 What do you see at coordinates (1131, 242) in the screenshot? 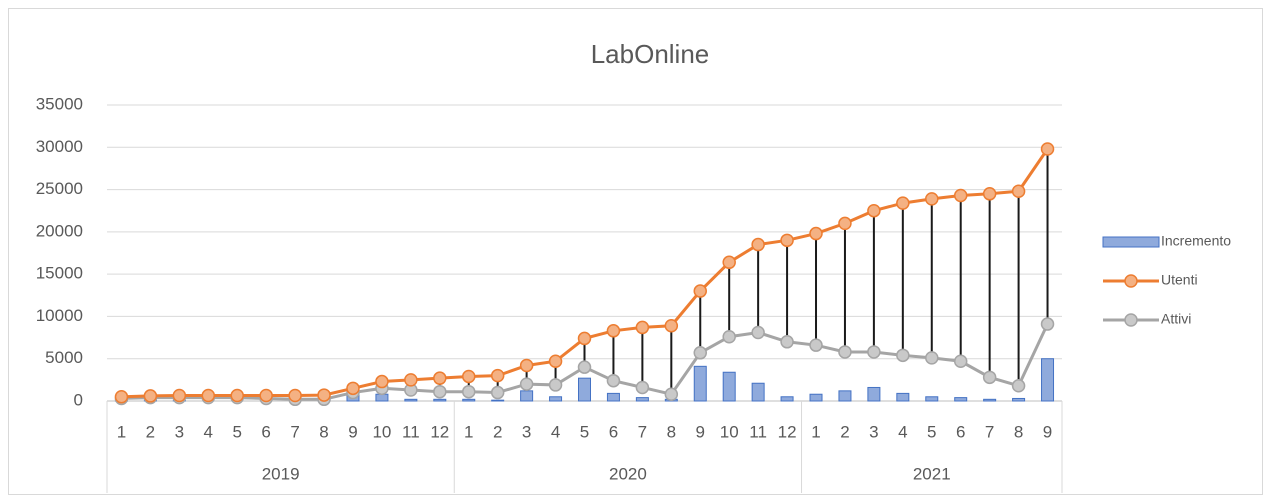
I see `legend-swatch` at bounding box center [1131, 242].